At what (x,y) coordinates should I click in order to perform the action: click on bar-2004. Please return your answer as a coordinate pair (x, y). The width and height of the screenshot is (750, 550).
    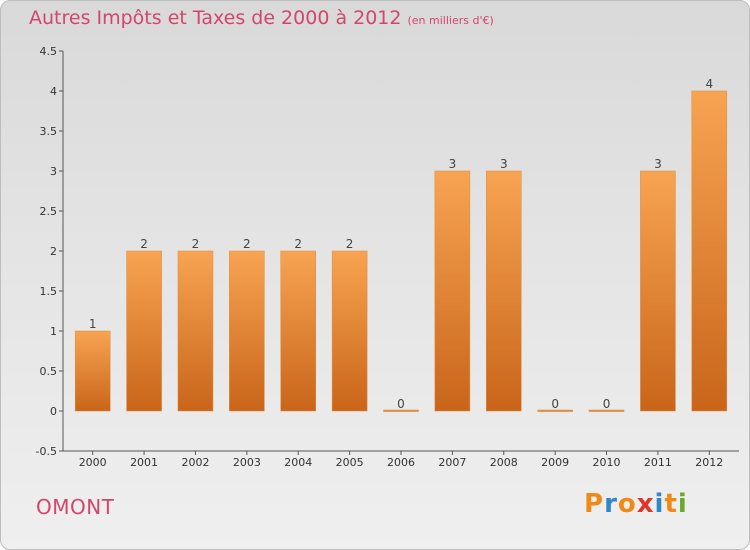
    Looking at the image, I should click on (298, 331).